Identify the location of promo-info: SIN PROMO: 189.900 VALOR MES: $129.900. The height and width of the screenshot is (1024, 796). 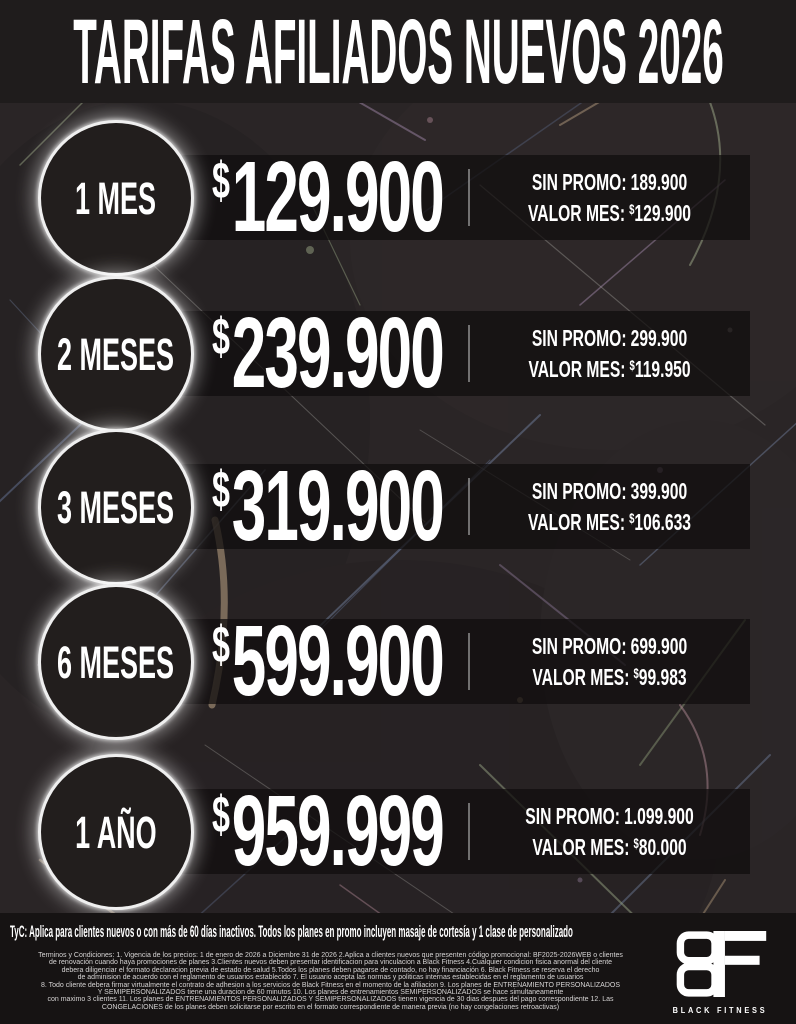
(609, 198).